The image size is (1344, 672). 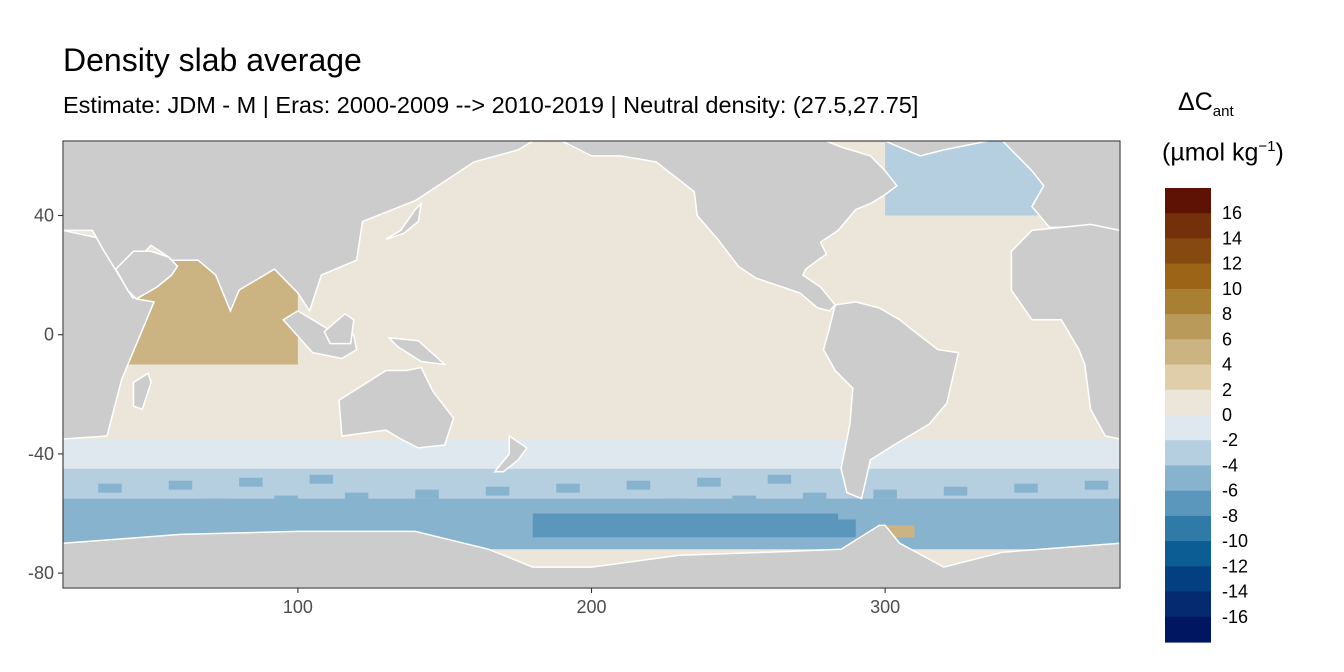 What do you see at coordinates (891, 400) in the screenshot?
I see `land-south-america` at bounding box center [891, 400].